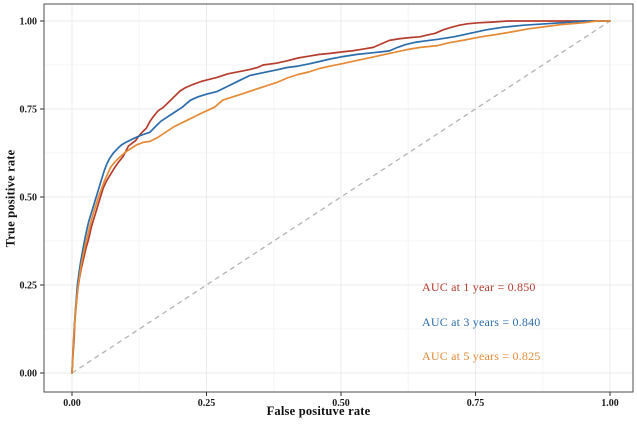 The width and height of the screenshot is (637, 428). What do you see at coordinates (29, 198) in the screenshot?
I see `y-tick-label: 0.50` at bounding box center [29, 198].